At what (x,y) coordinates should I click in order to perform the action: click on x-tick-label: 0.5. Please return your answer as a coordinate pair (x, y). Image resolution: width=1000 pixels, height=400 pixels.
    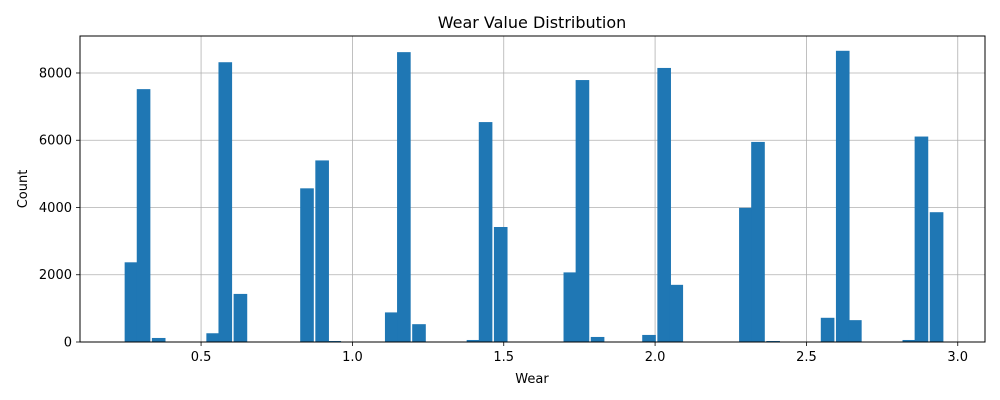
    Looking at the image, I should click on (201, 357).